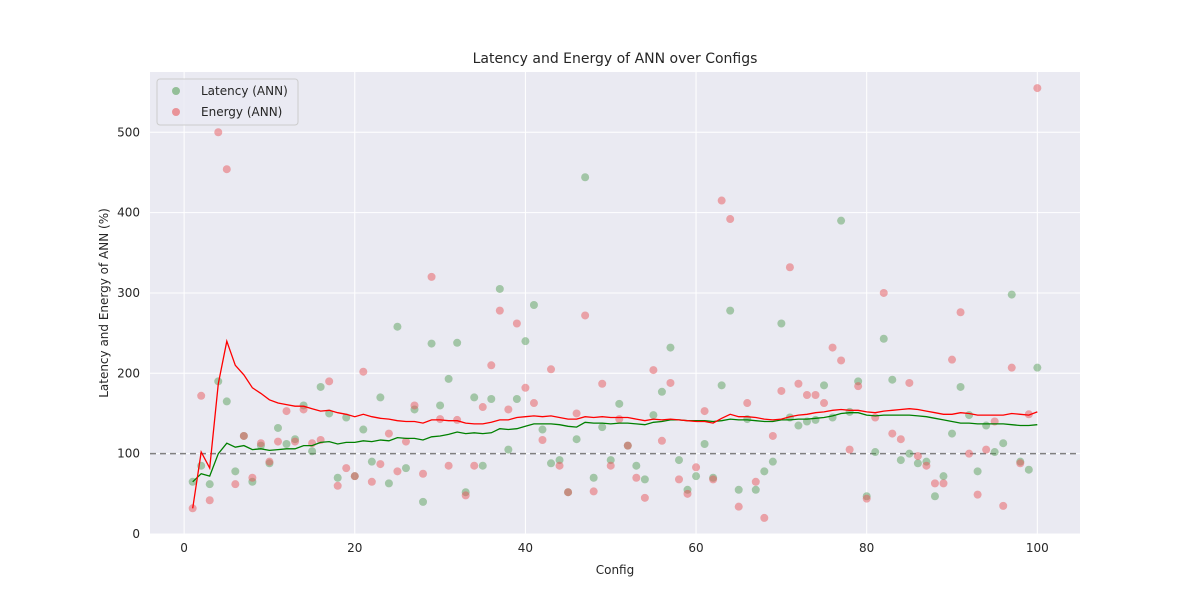  I want to click on legend-box, so click(227, 102).